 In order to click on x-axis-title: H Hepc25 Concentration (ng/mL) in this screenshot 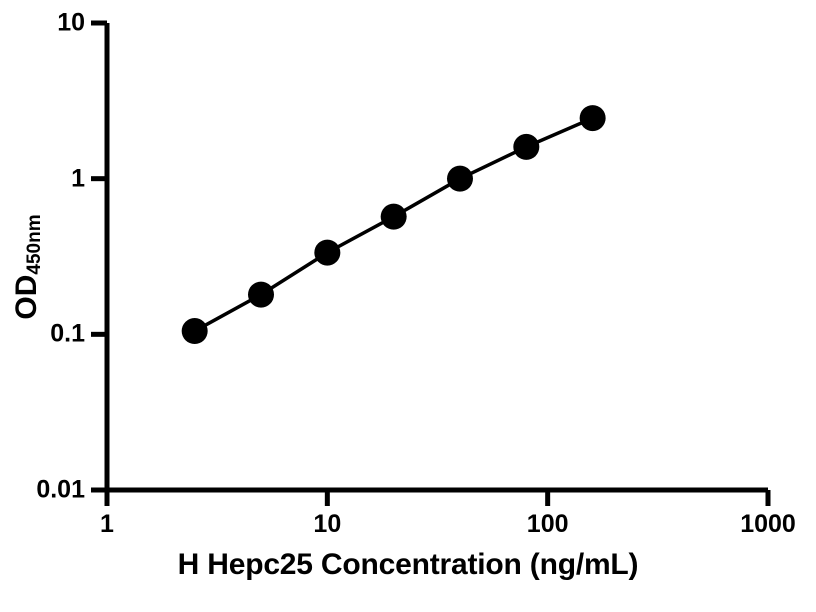, I will do `click(408, 564)`.